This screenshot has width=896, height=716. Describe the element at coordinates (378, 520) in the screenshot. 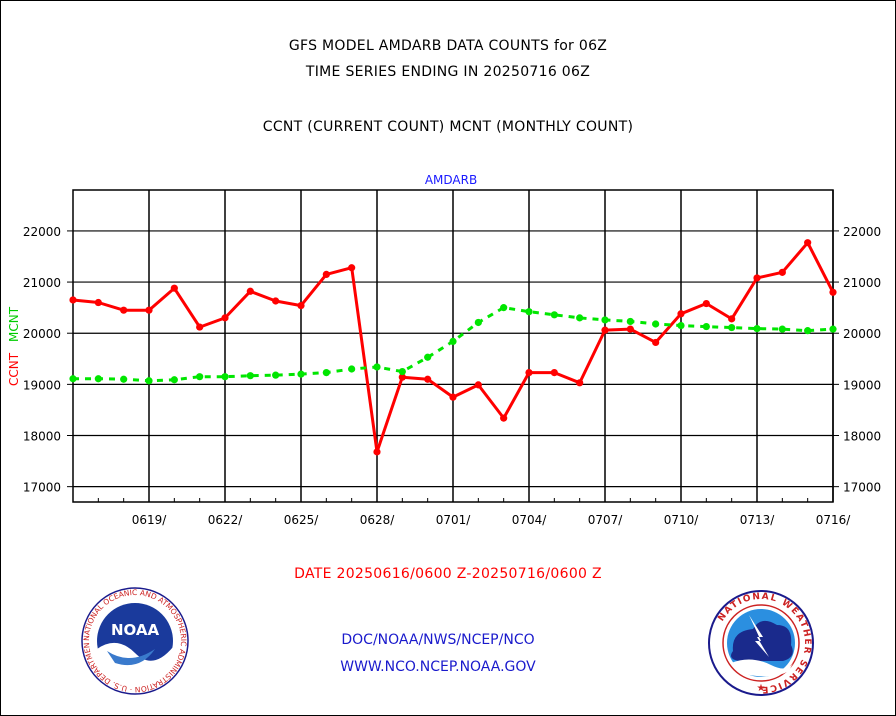

I see `x-tick-label: 0628/` at that location.